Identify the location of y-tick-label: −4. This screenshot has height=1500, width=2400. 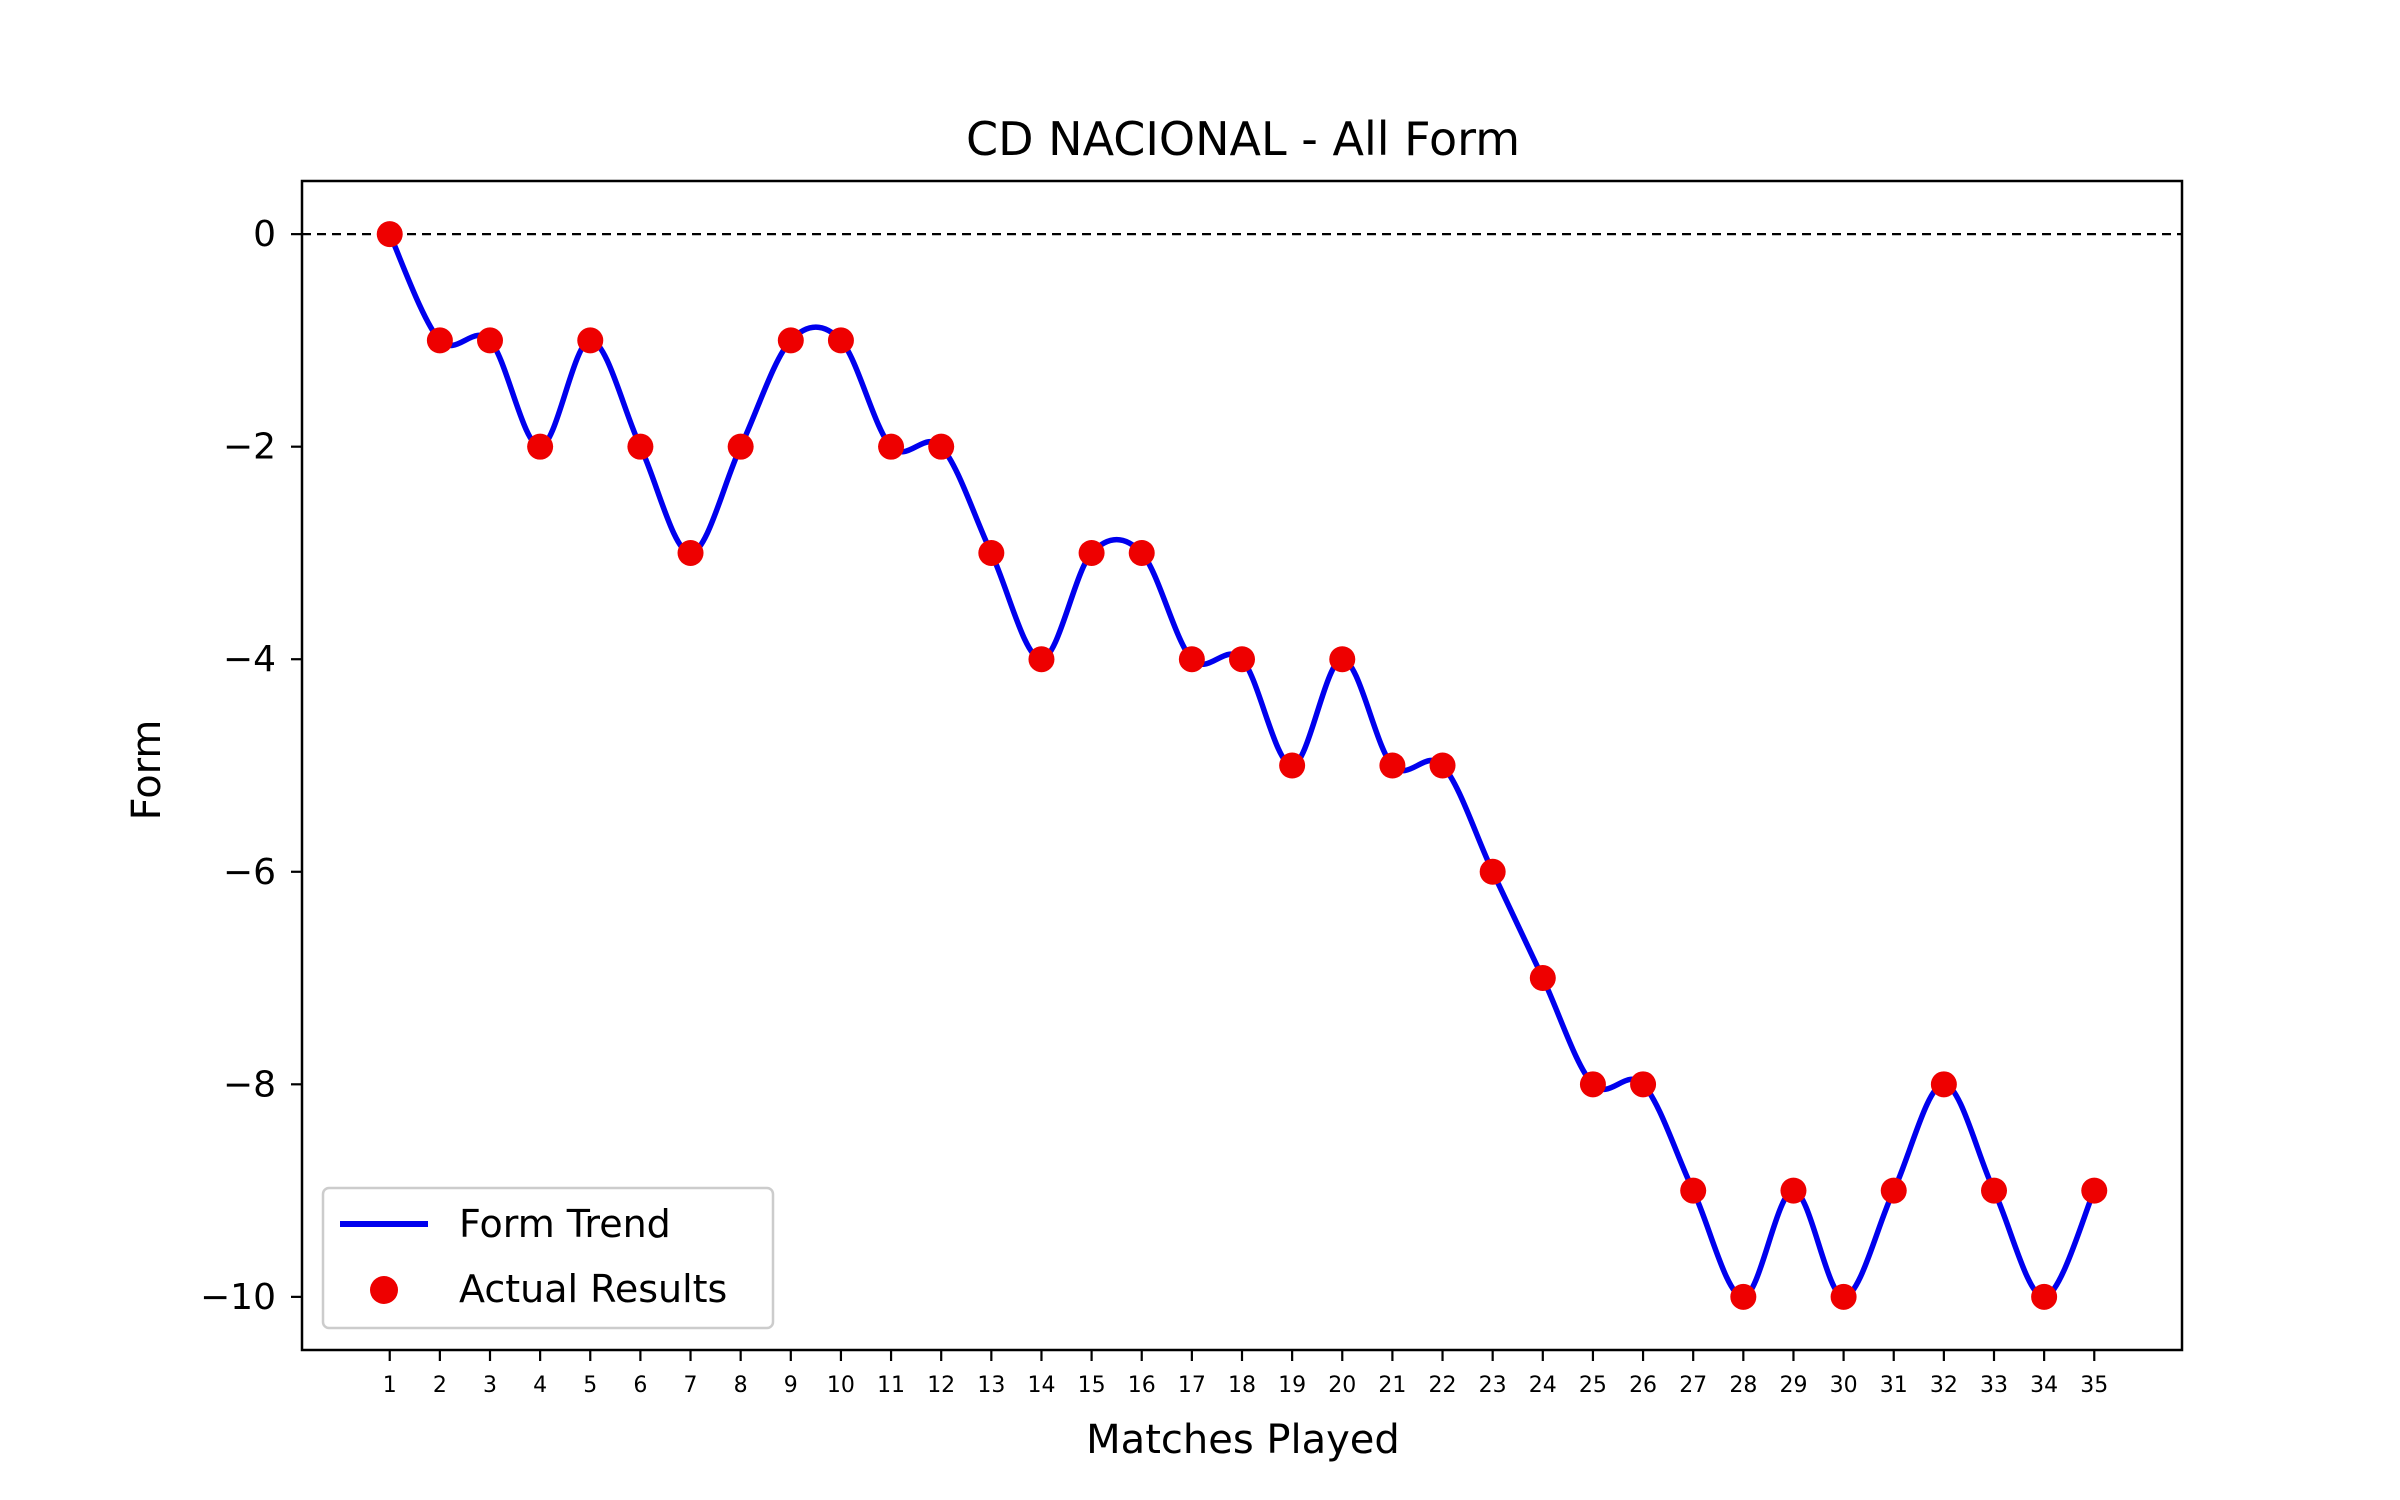
(249, 659).